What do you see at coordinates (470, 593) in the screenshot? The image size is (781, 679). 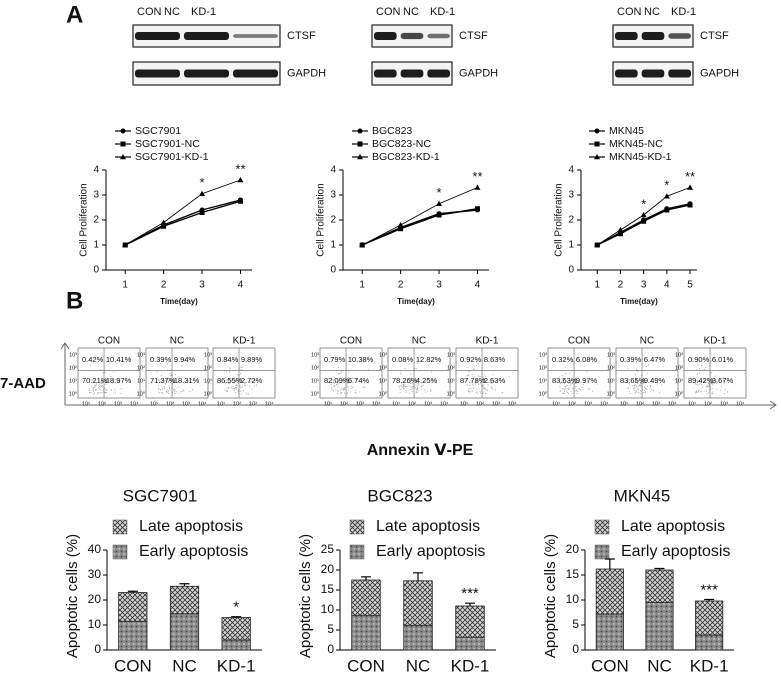 I see `significance: ***` at bounding box center [470, 593].